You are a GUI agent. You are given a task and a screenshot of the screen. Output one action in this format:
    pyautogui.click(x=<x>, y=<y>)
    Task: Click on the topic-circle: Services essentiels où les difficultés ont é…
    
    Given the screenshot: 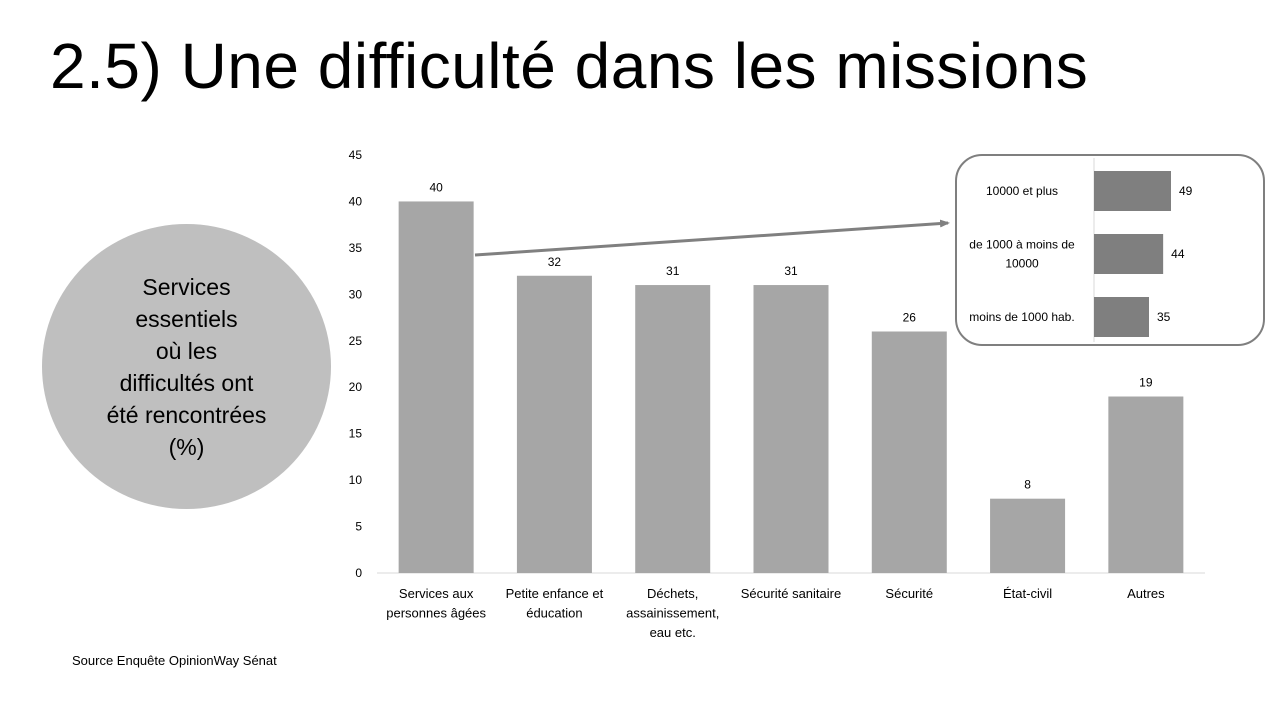 What is the action you would take?
    pyautogui.click(x=186, y=366)
    